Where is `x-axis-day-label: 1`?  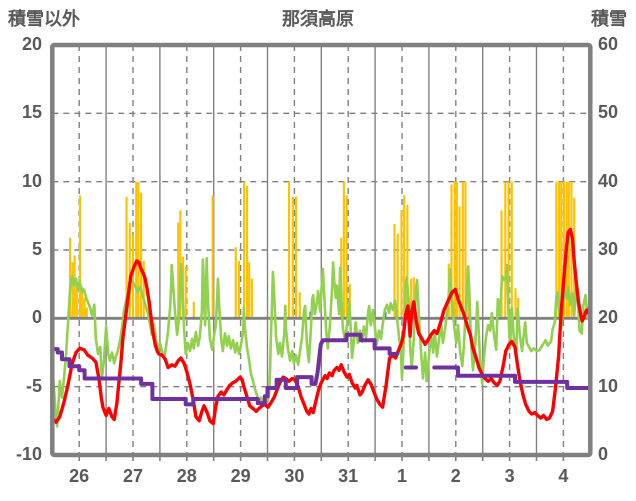
x-axis-day-label: 1 is located at coordinates (401, 476).